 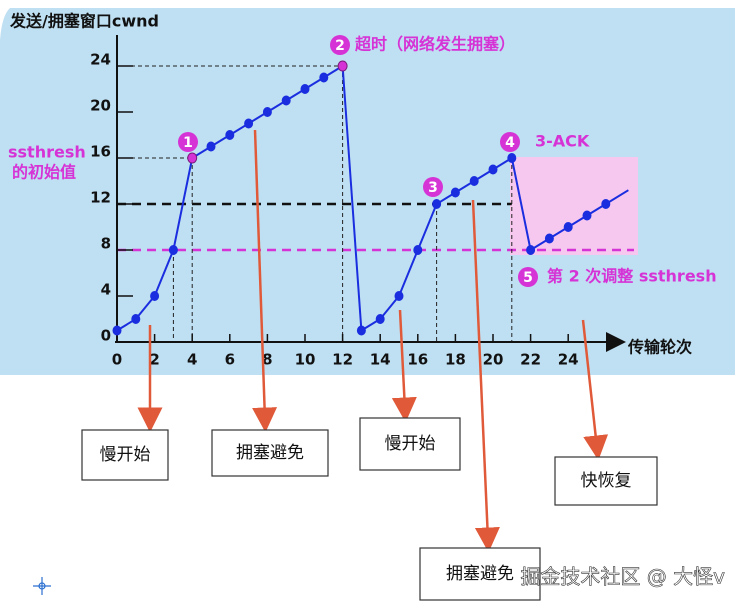 What do you see at coordinates (230, 360) in the screenshot?
I see `x-tick-label: 6` at bounding box center [230, 360].